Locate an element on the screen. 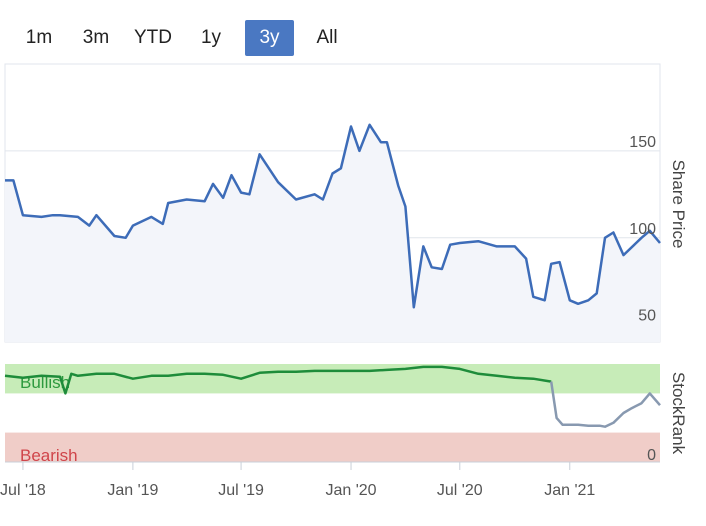 Image resolution: width=706 pixels, height=526 pixels. price-ytick-label: 100 is located at coordinates (642, 229).